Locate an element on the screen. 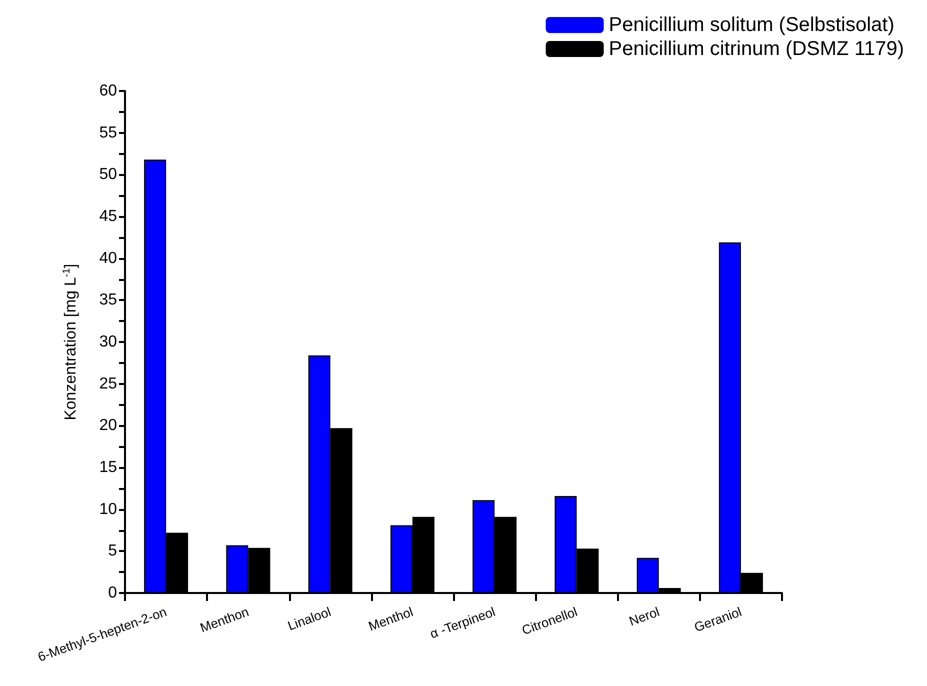 The width and height of the screenshot is (927, 686). y-tick-label: 25 is located at coordinates (108, 383).